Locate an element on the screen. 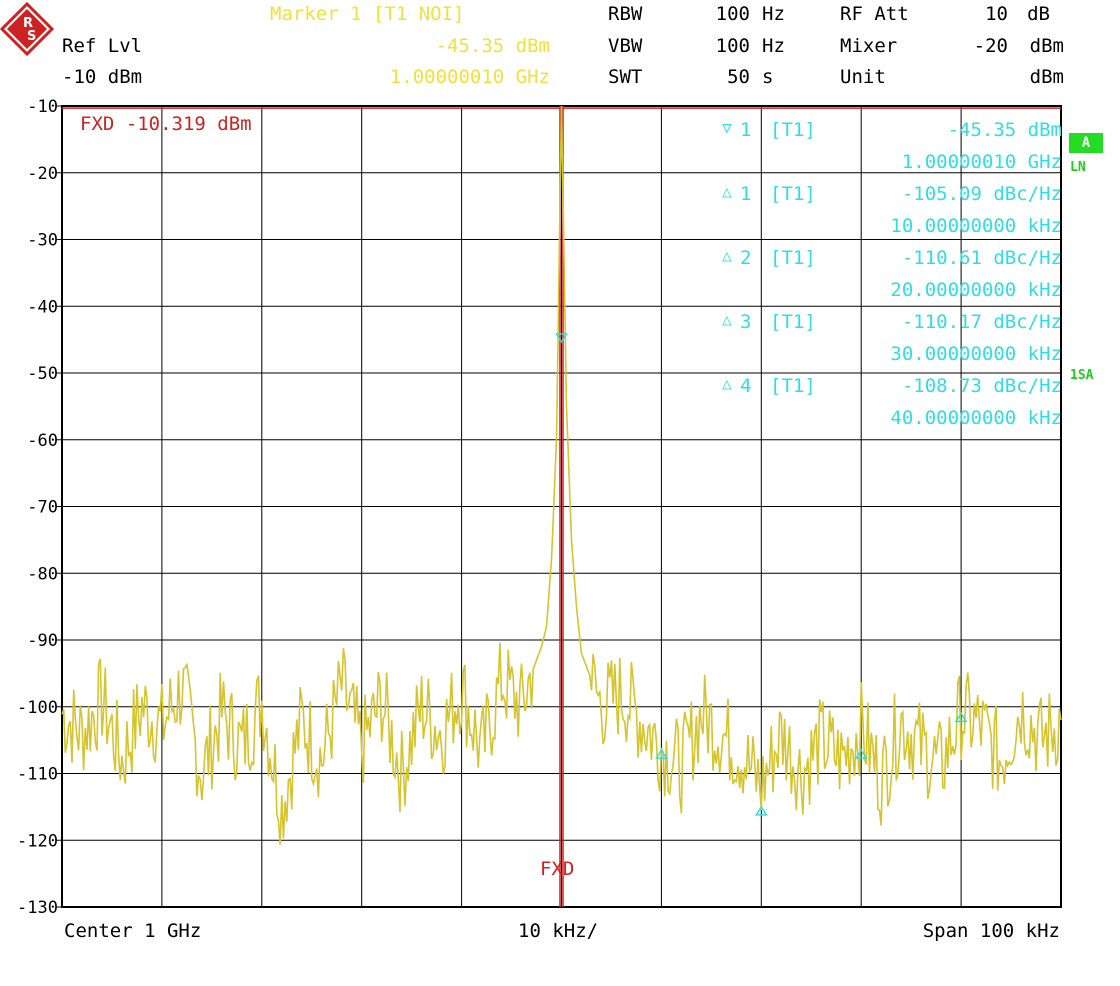 This screenshot has width=1120, height=986. marker-value: -110.17 dBc/Hz is located at coordinates (981, 322).